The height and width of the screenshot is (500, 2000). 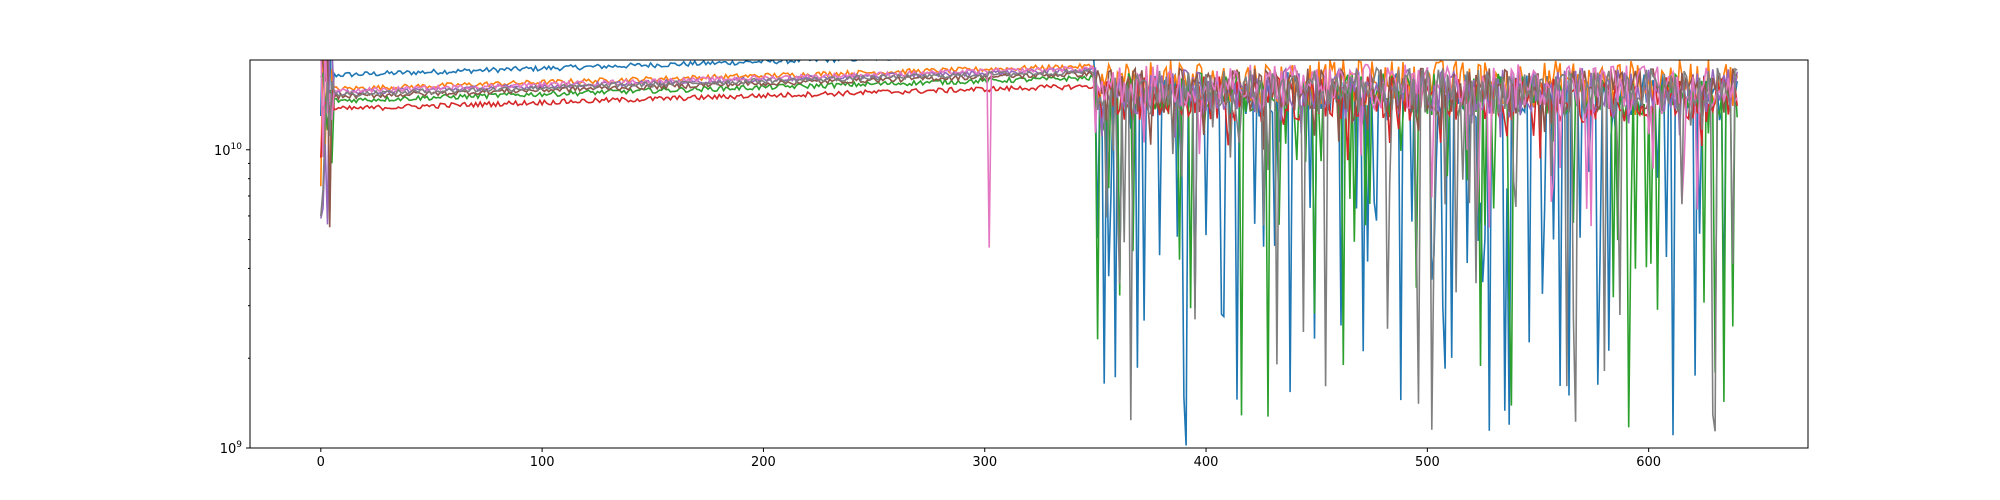 I want to click on x-axis: 0 100 200 300 400 500 600, so click(x=989, y=459).